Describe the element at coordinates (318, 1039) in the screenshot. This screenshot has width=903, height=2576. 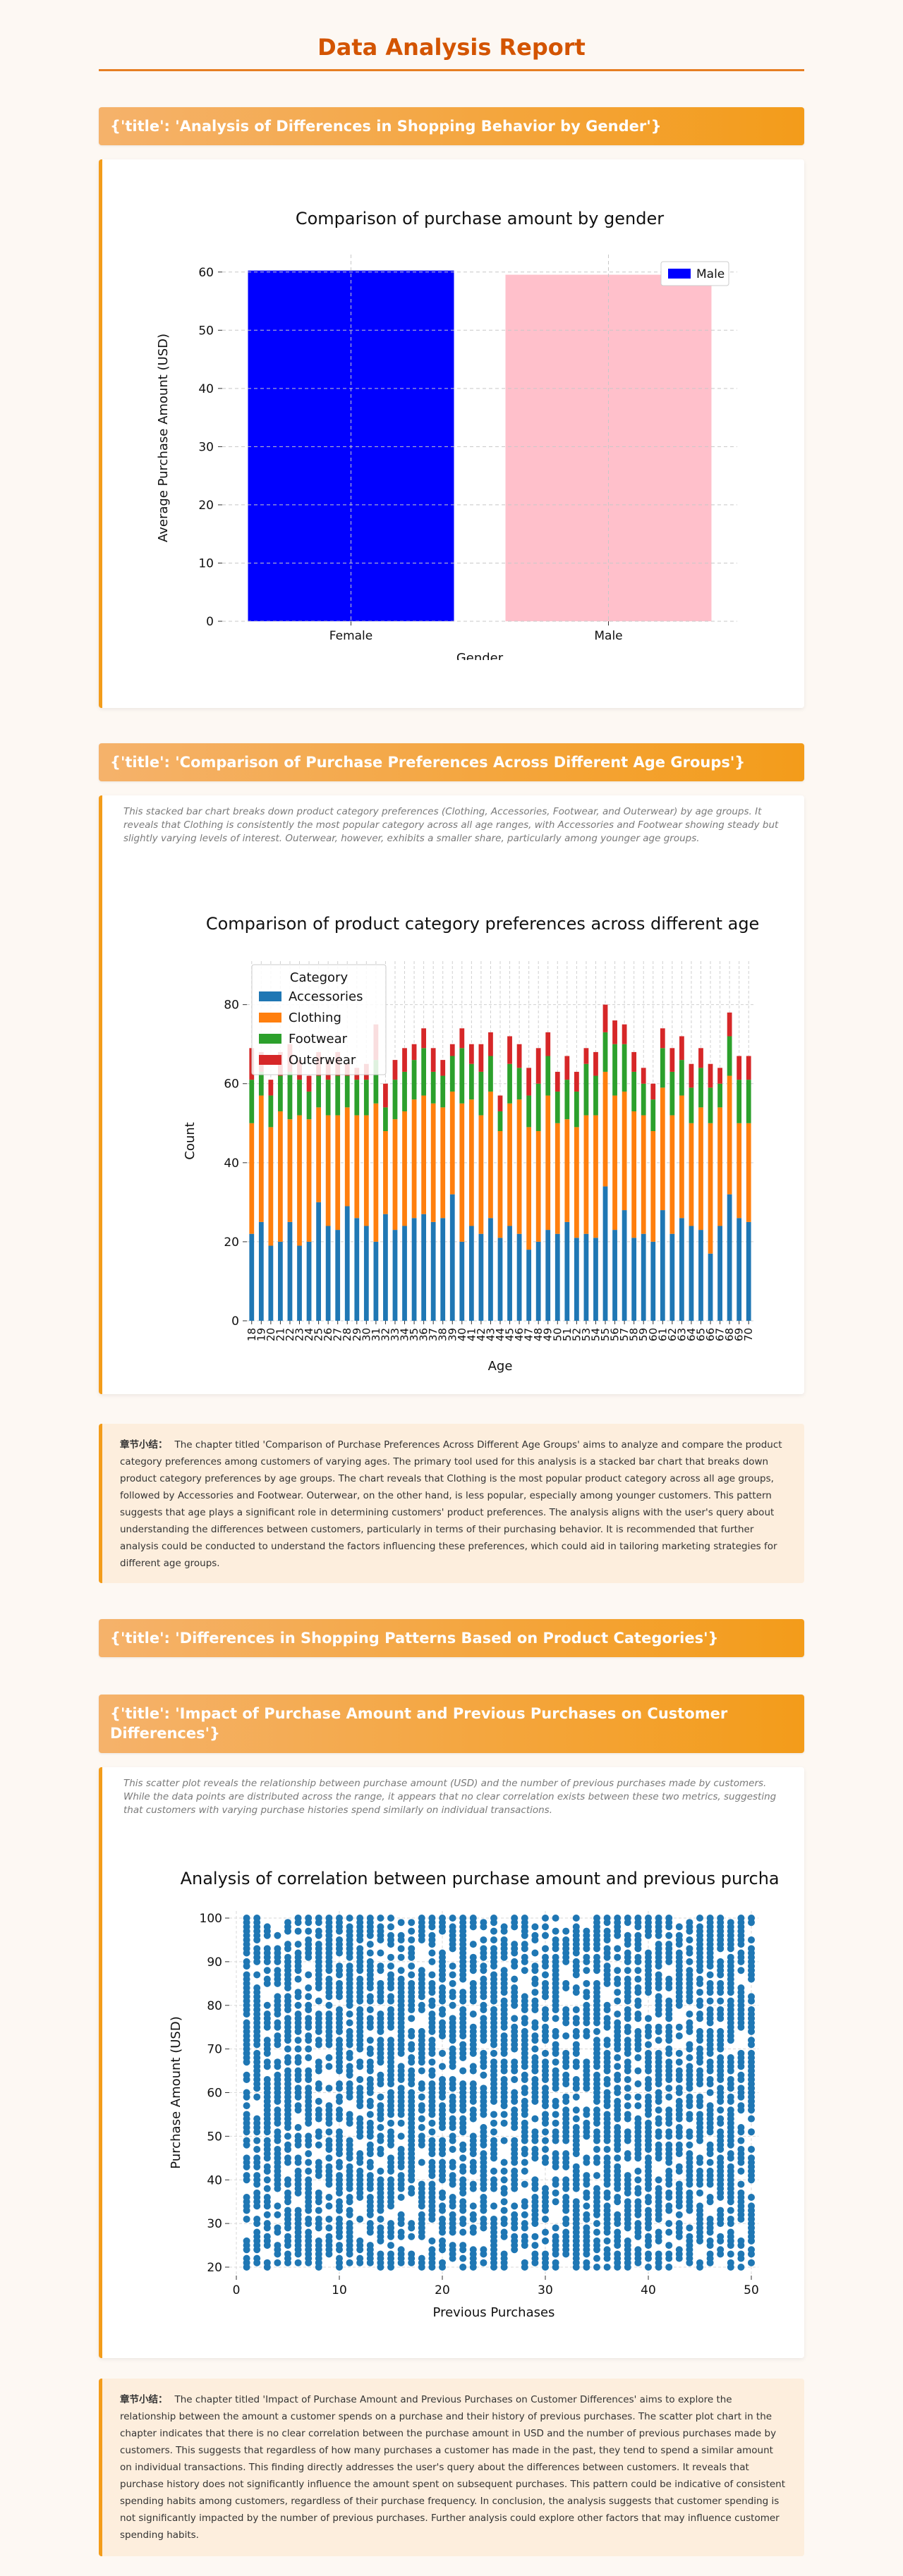
I see `legend-label: Footwear` at that location.